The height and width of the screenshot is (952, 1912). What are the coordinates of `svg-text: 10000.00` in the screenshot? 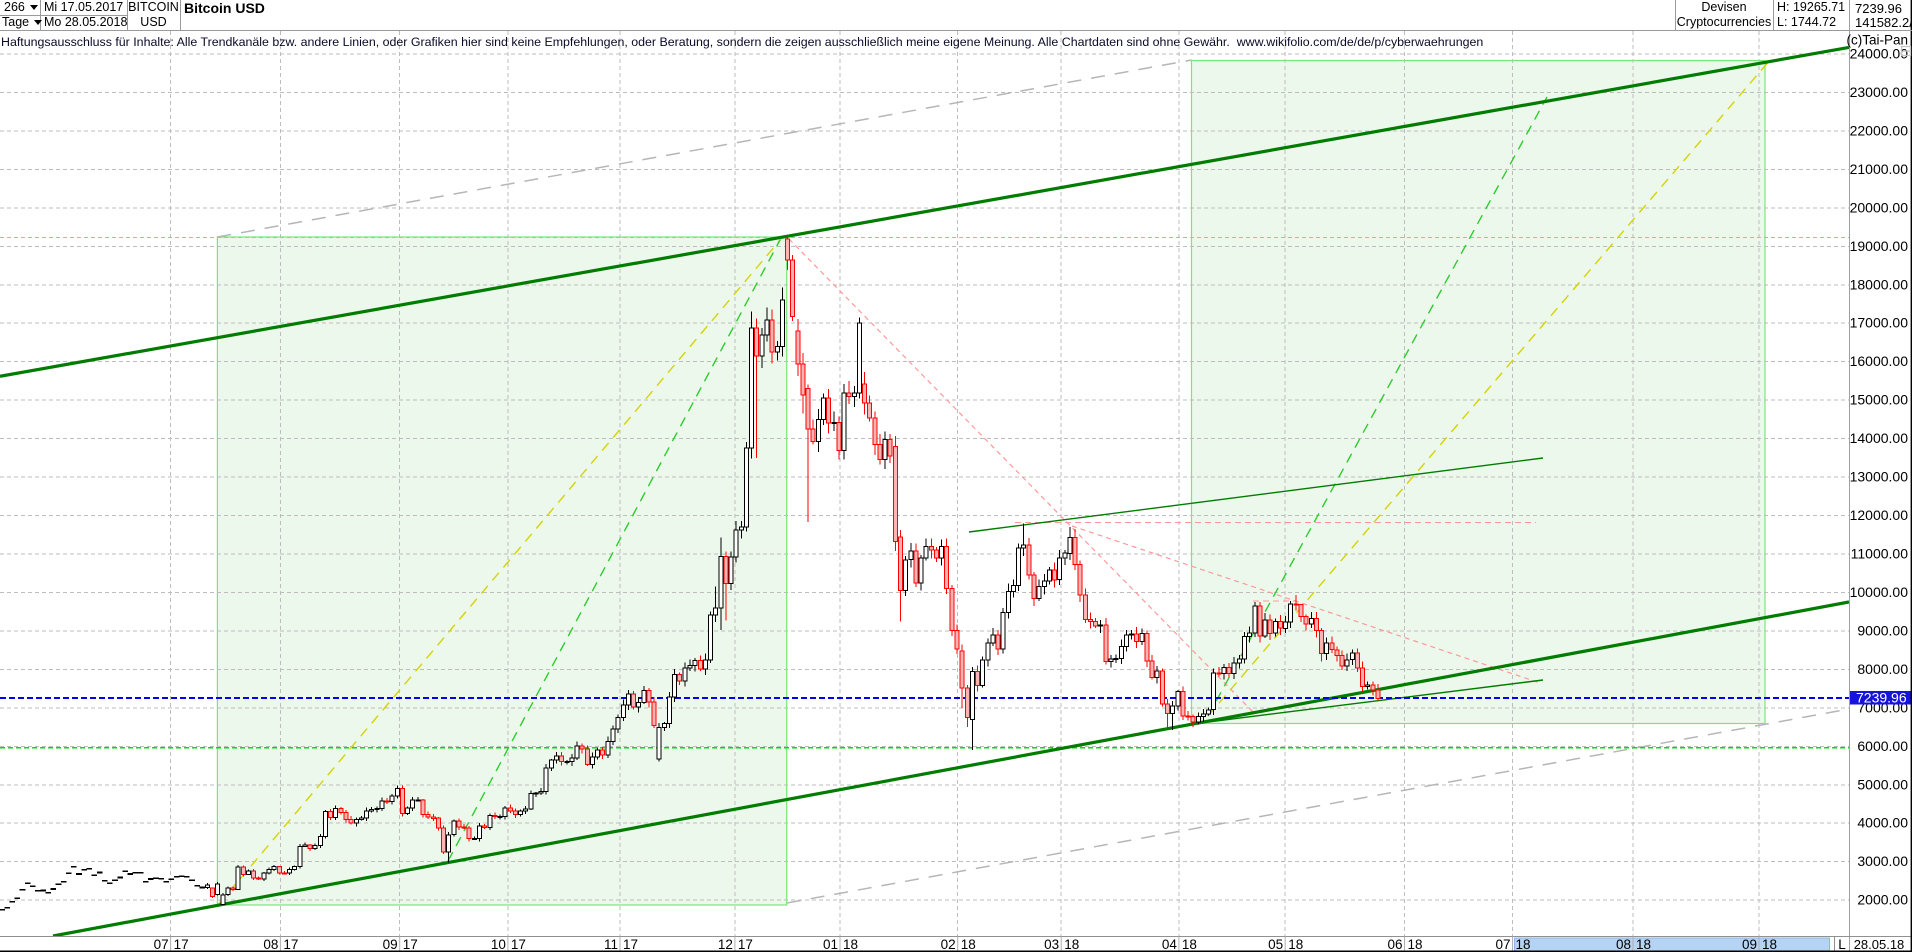 It's located at (1879, 592).